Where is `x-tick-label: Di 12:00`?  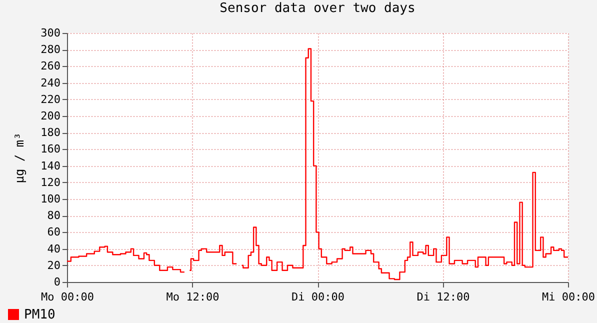 x-tick-label: Di 12:00 is located at coordinates (443, 297).